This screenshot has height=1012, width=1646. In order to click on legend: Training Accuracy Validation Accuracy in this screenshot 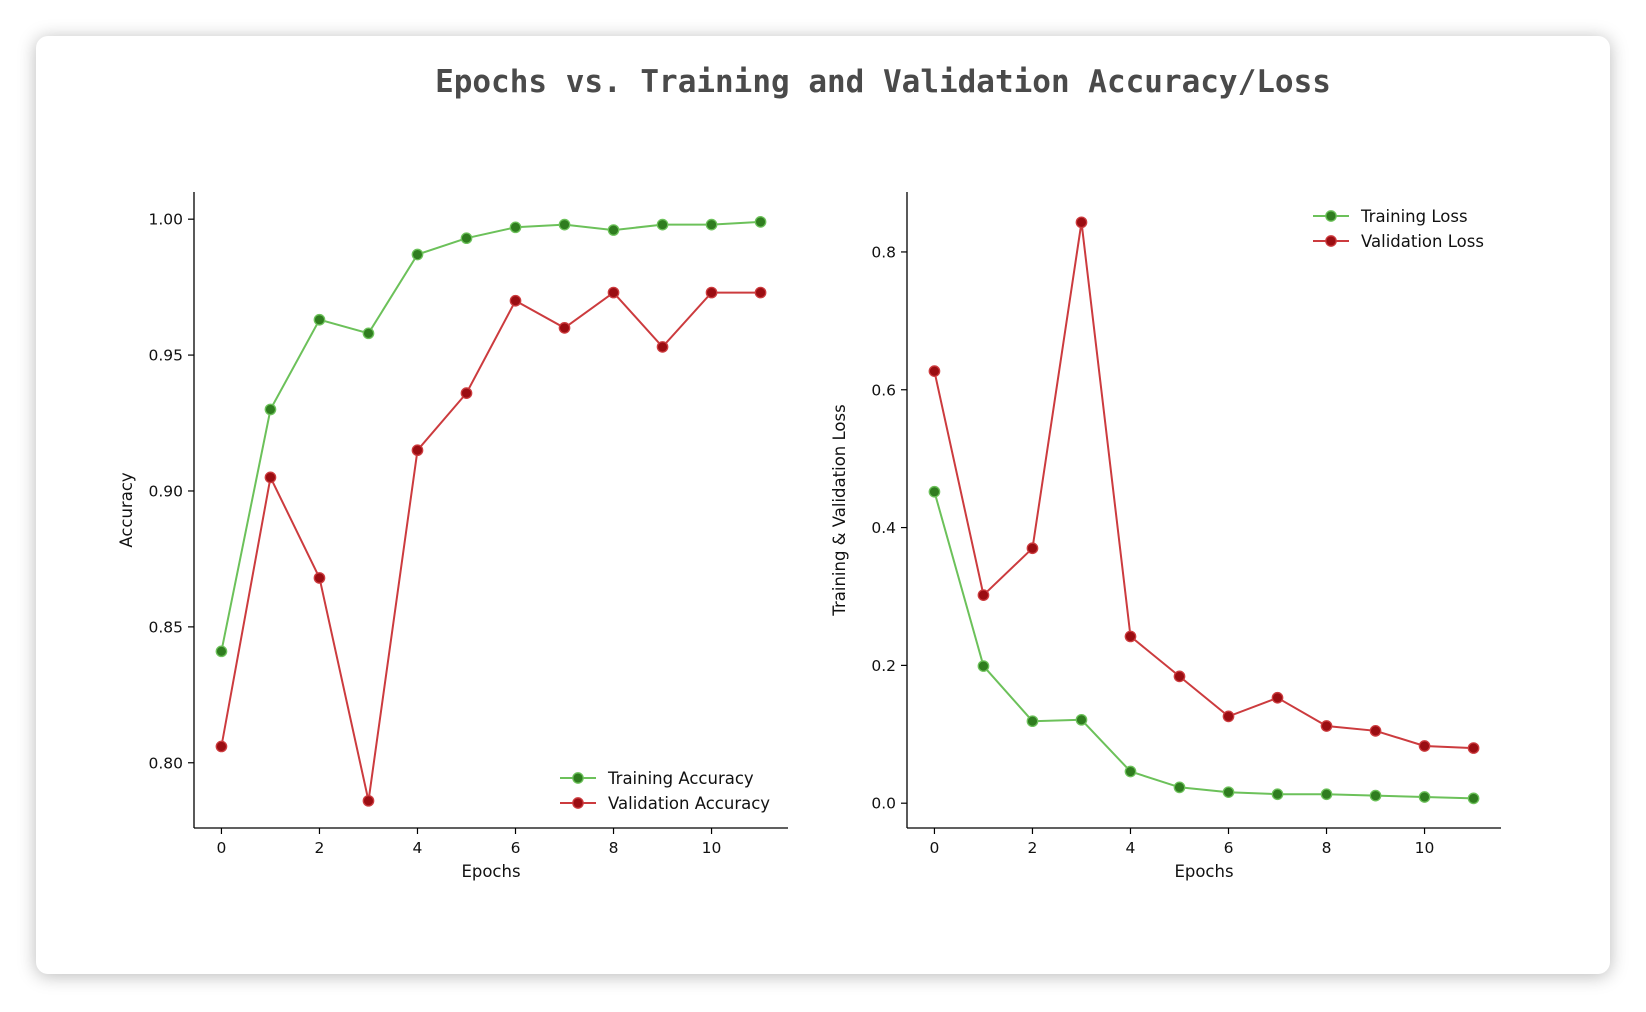, I will do `click(665, 791)`.